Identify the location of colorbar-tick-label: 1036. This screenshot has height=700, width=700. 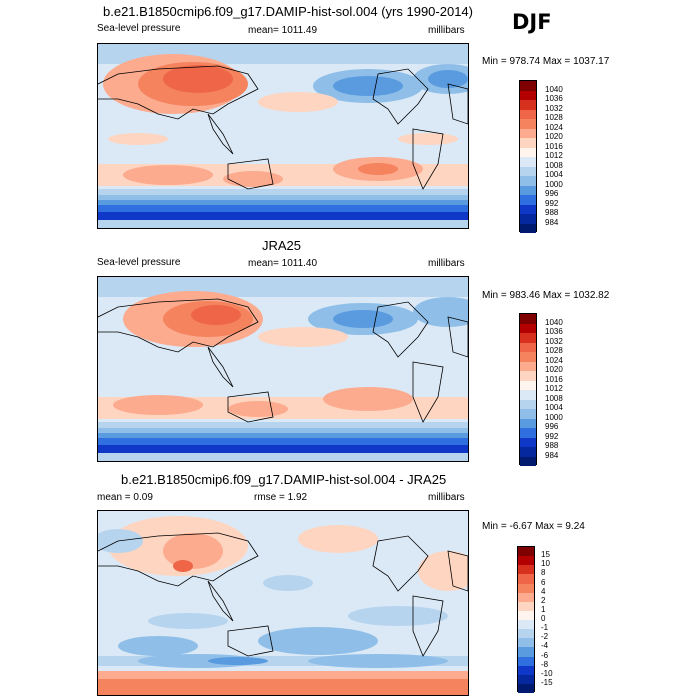
(554, 98).